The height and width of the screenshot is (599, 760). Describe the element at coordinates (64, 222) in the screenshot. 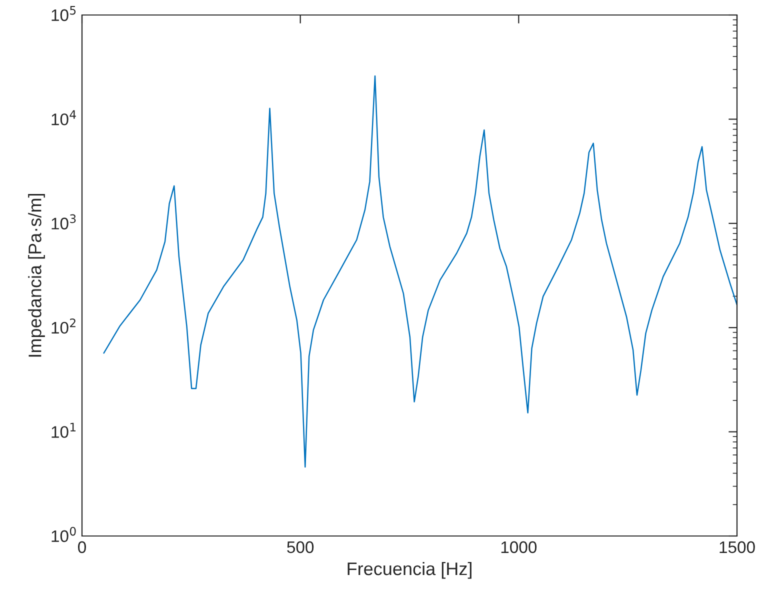

I see `y-tick-label: 10$^{3}$` at that location.